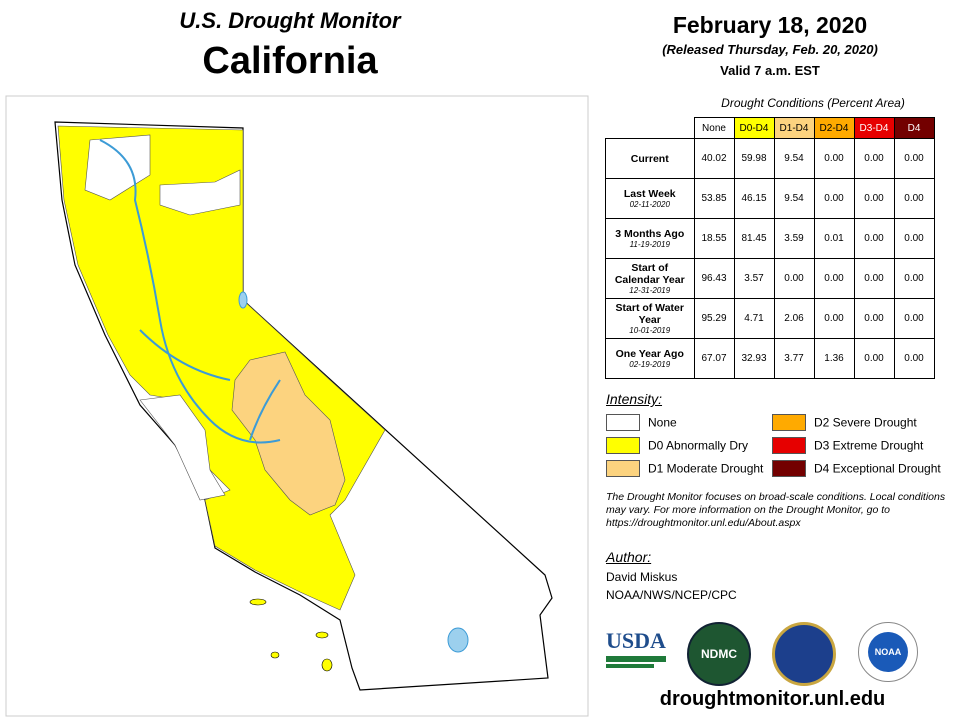 This screenshot has height=720, width=960. Describe the element at coordinates (834, 238) in the screenshot. I see `value-cell: 0.01` at that location.